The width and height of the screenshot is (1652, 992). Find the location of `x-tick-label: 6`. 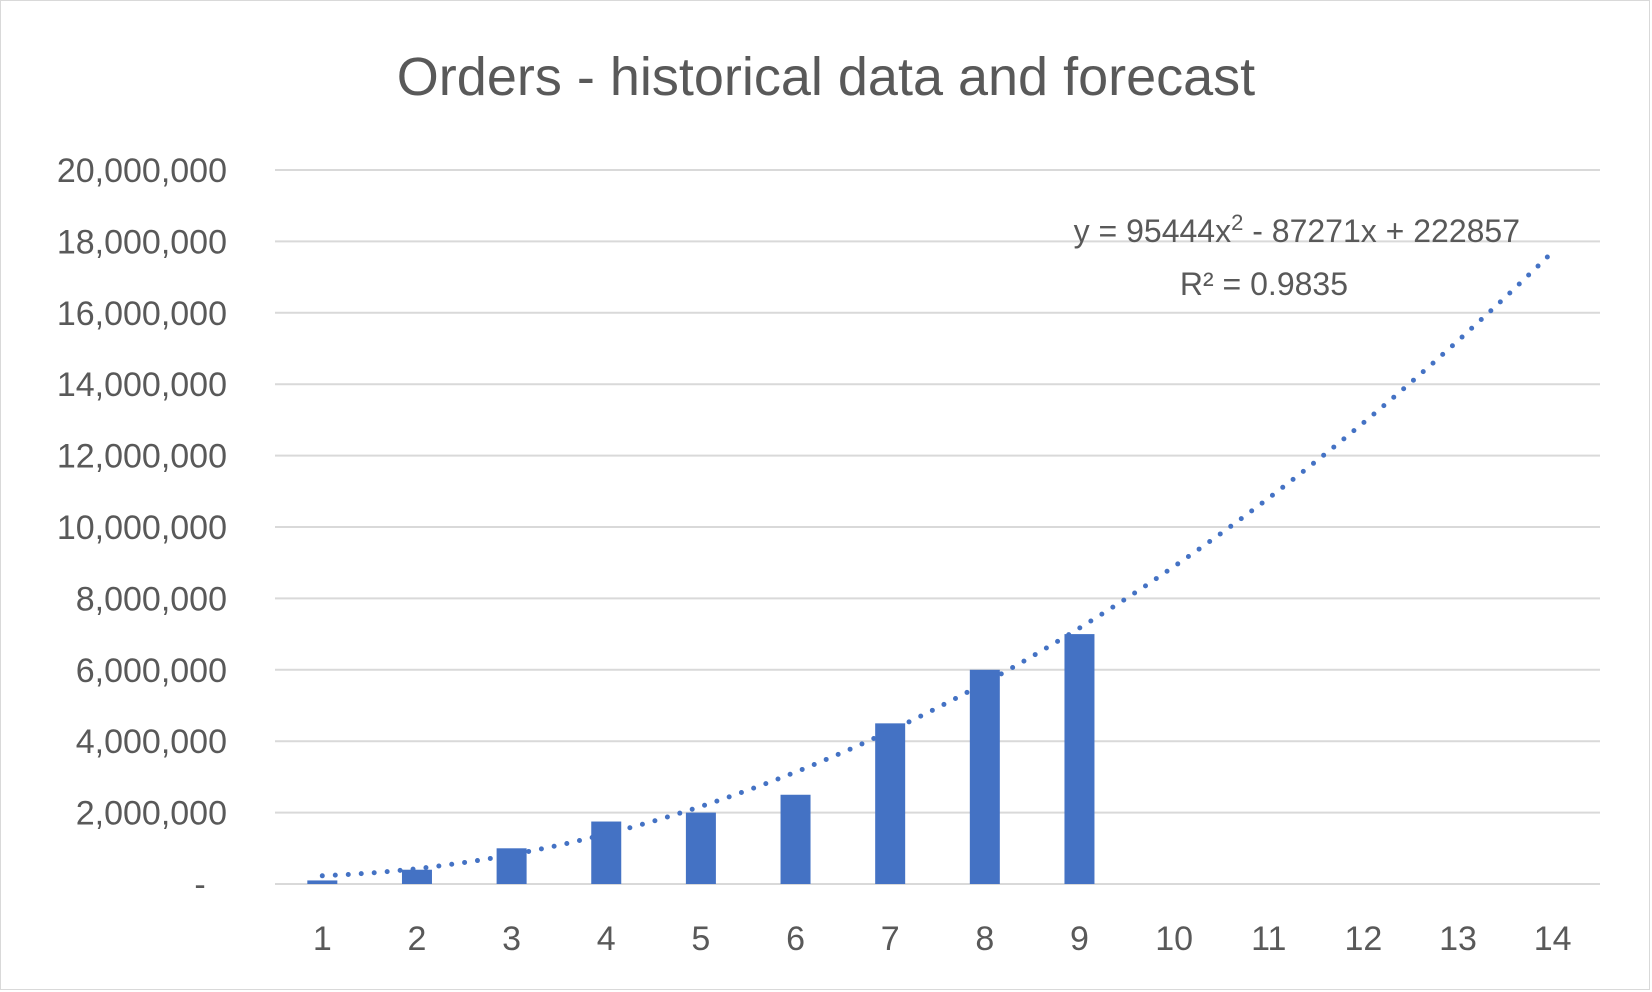

x-tick-label: 6 is located at coordinates (795, 939).